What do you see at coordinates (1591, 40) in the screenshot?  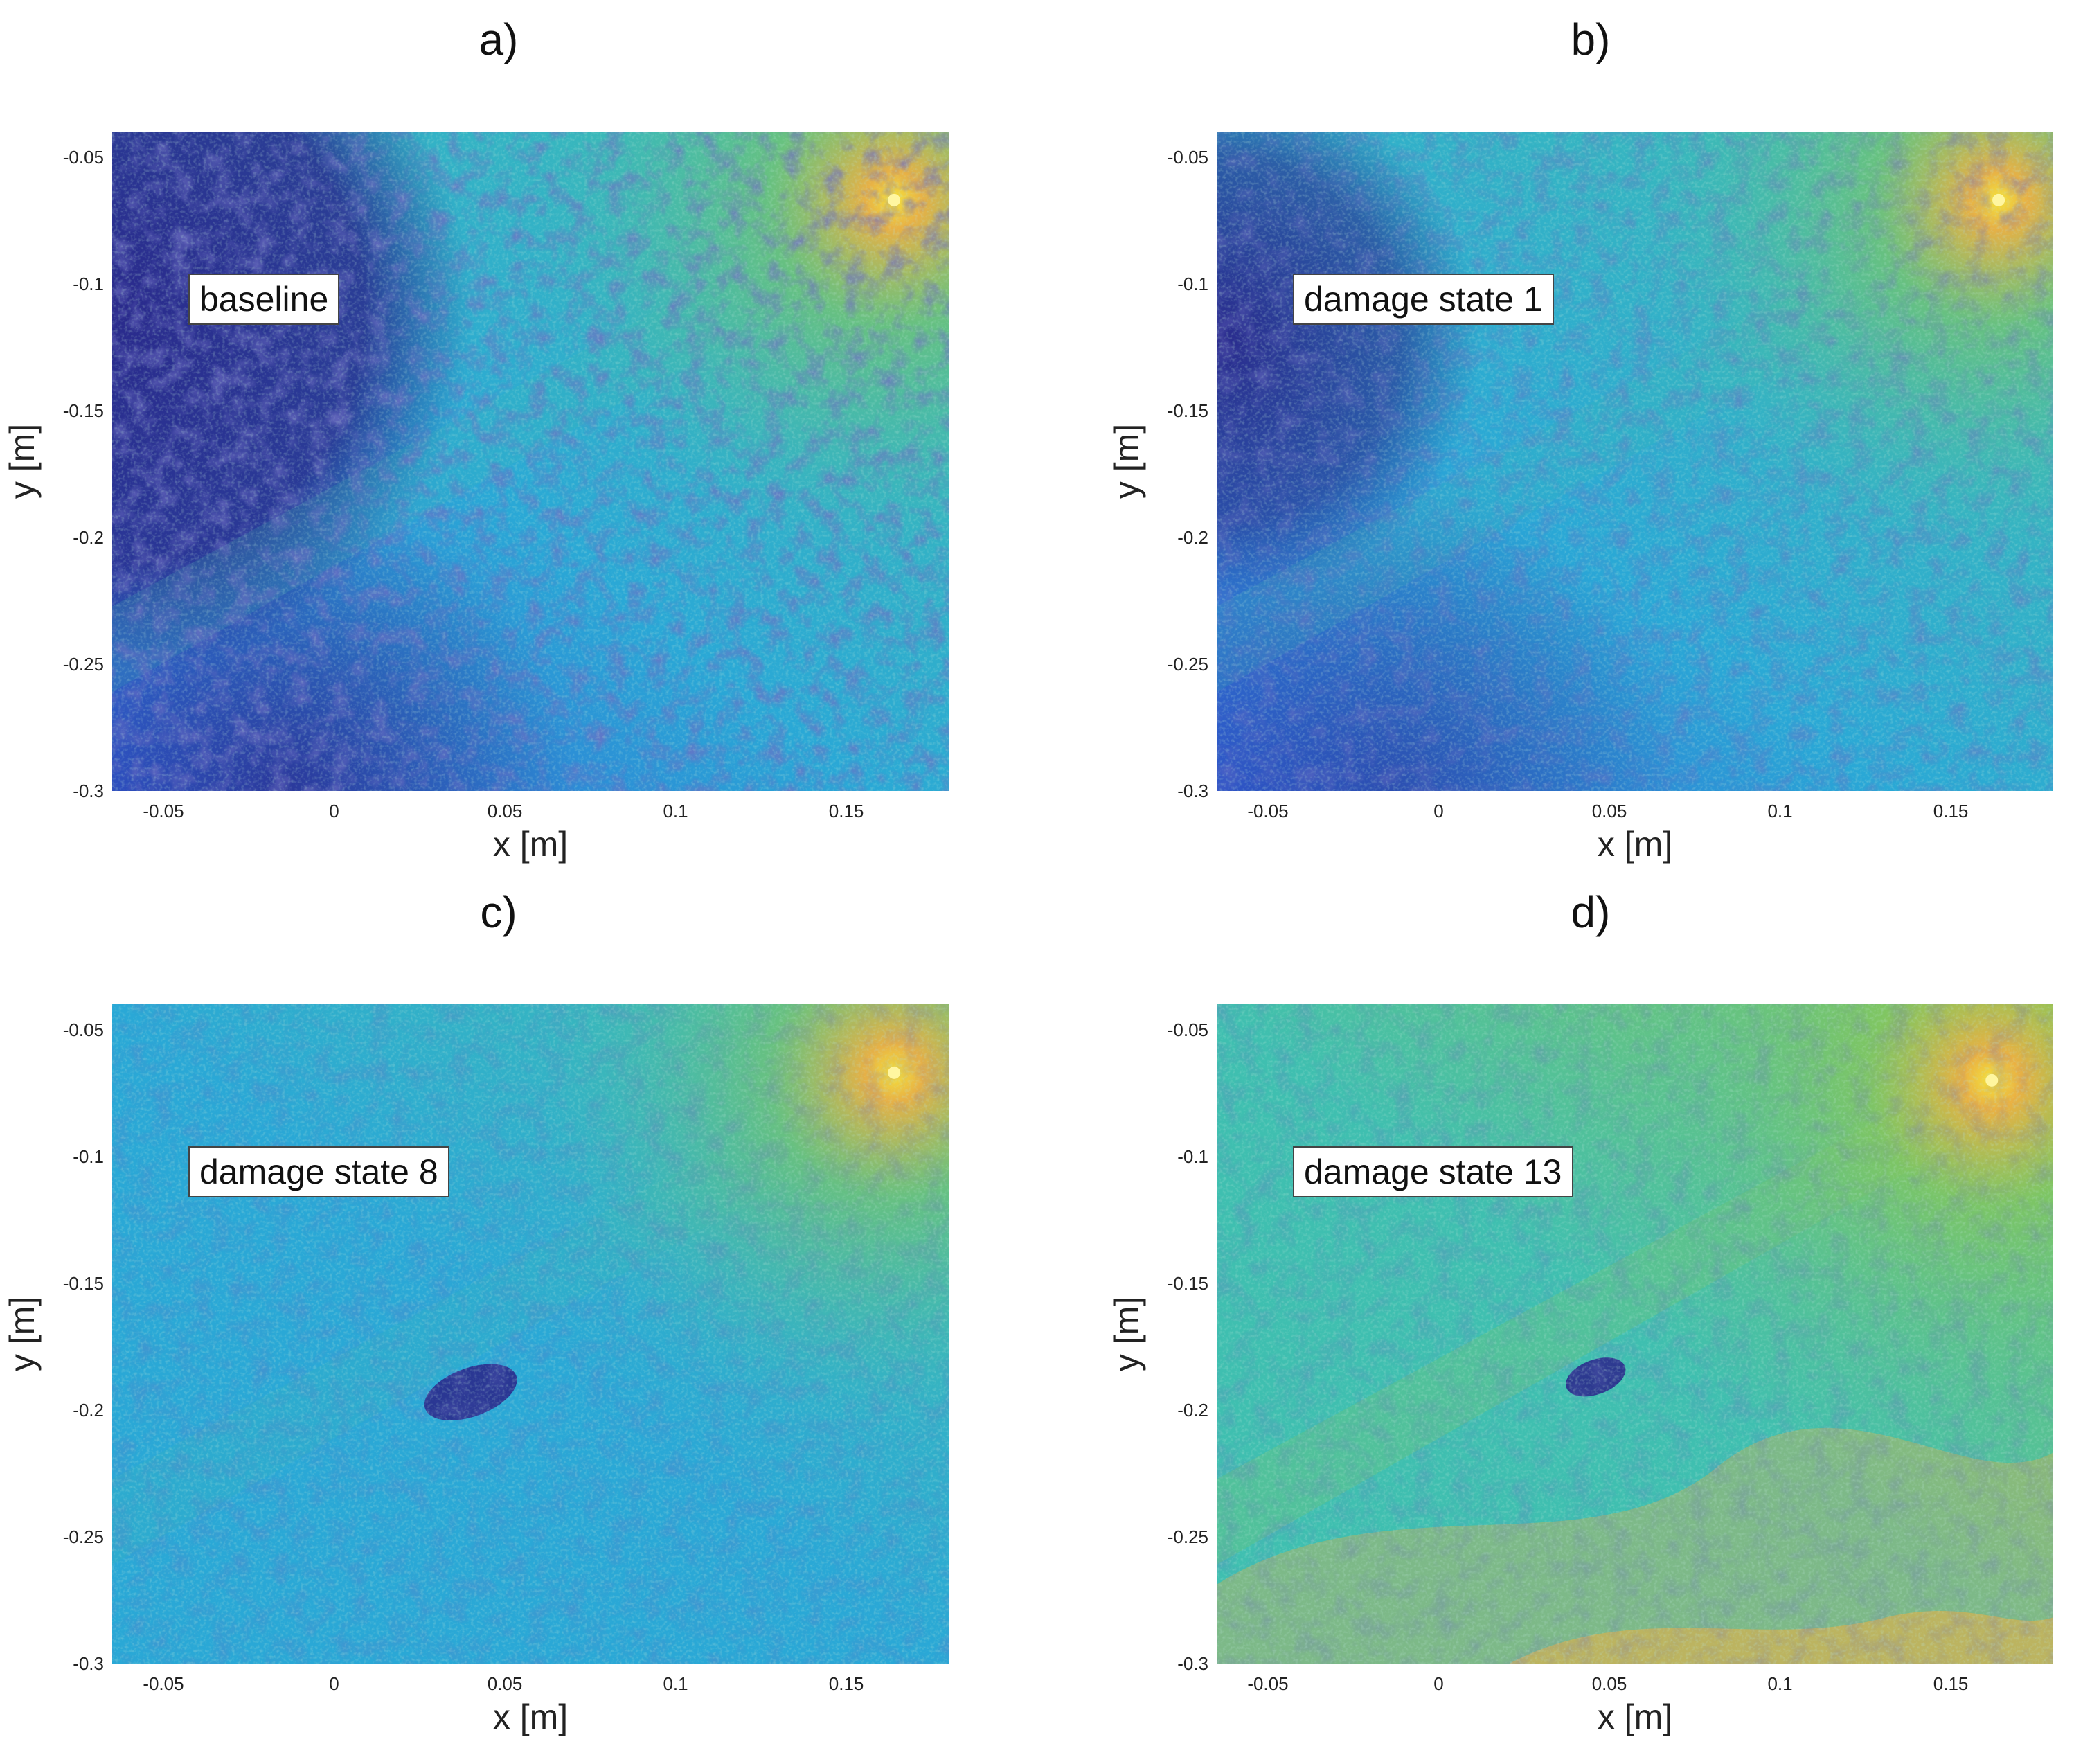 I see `panel-label-b: b)` at bounding box center [1591, 40].